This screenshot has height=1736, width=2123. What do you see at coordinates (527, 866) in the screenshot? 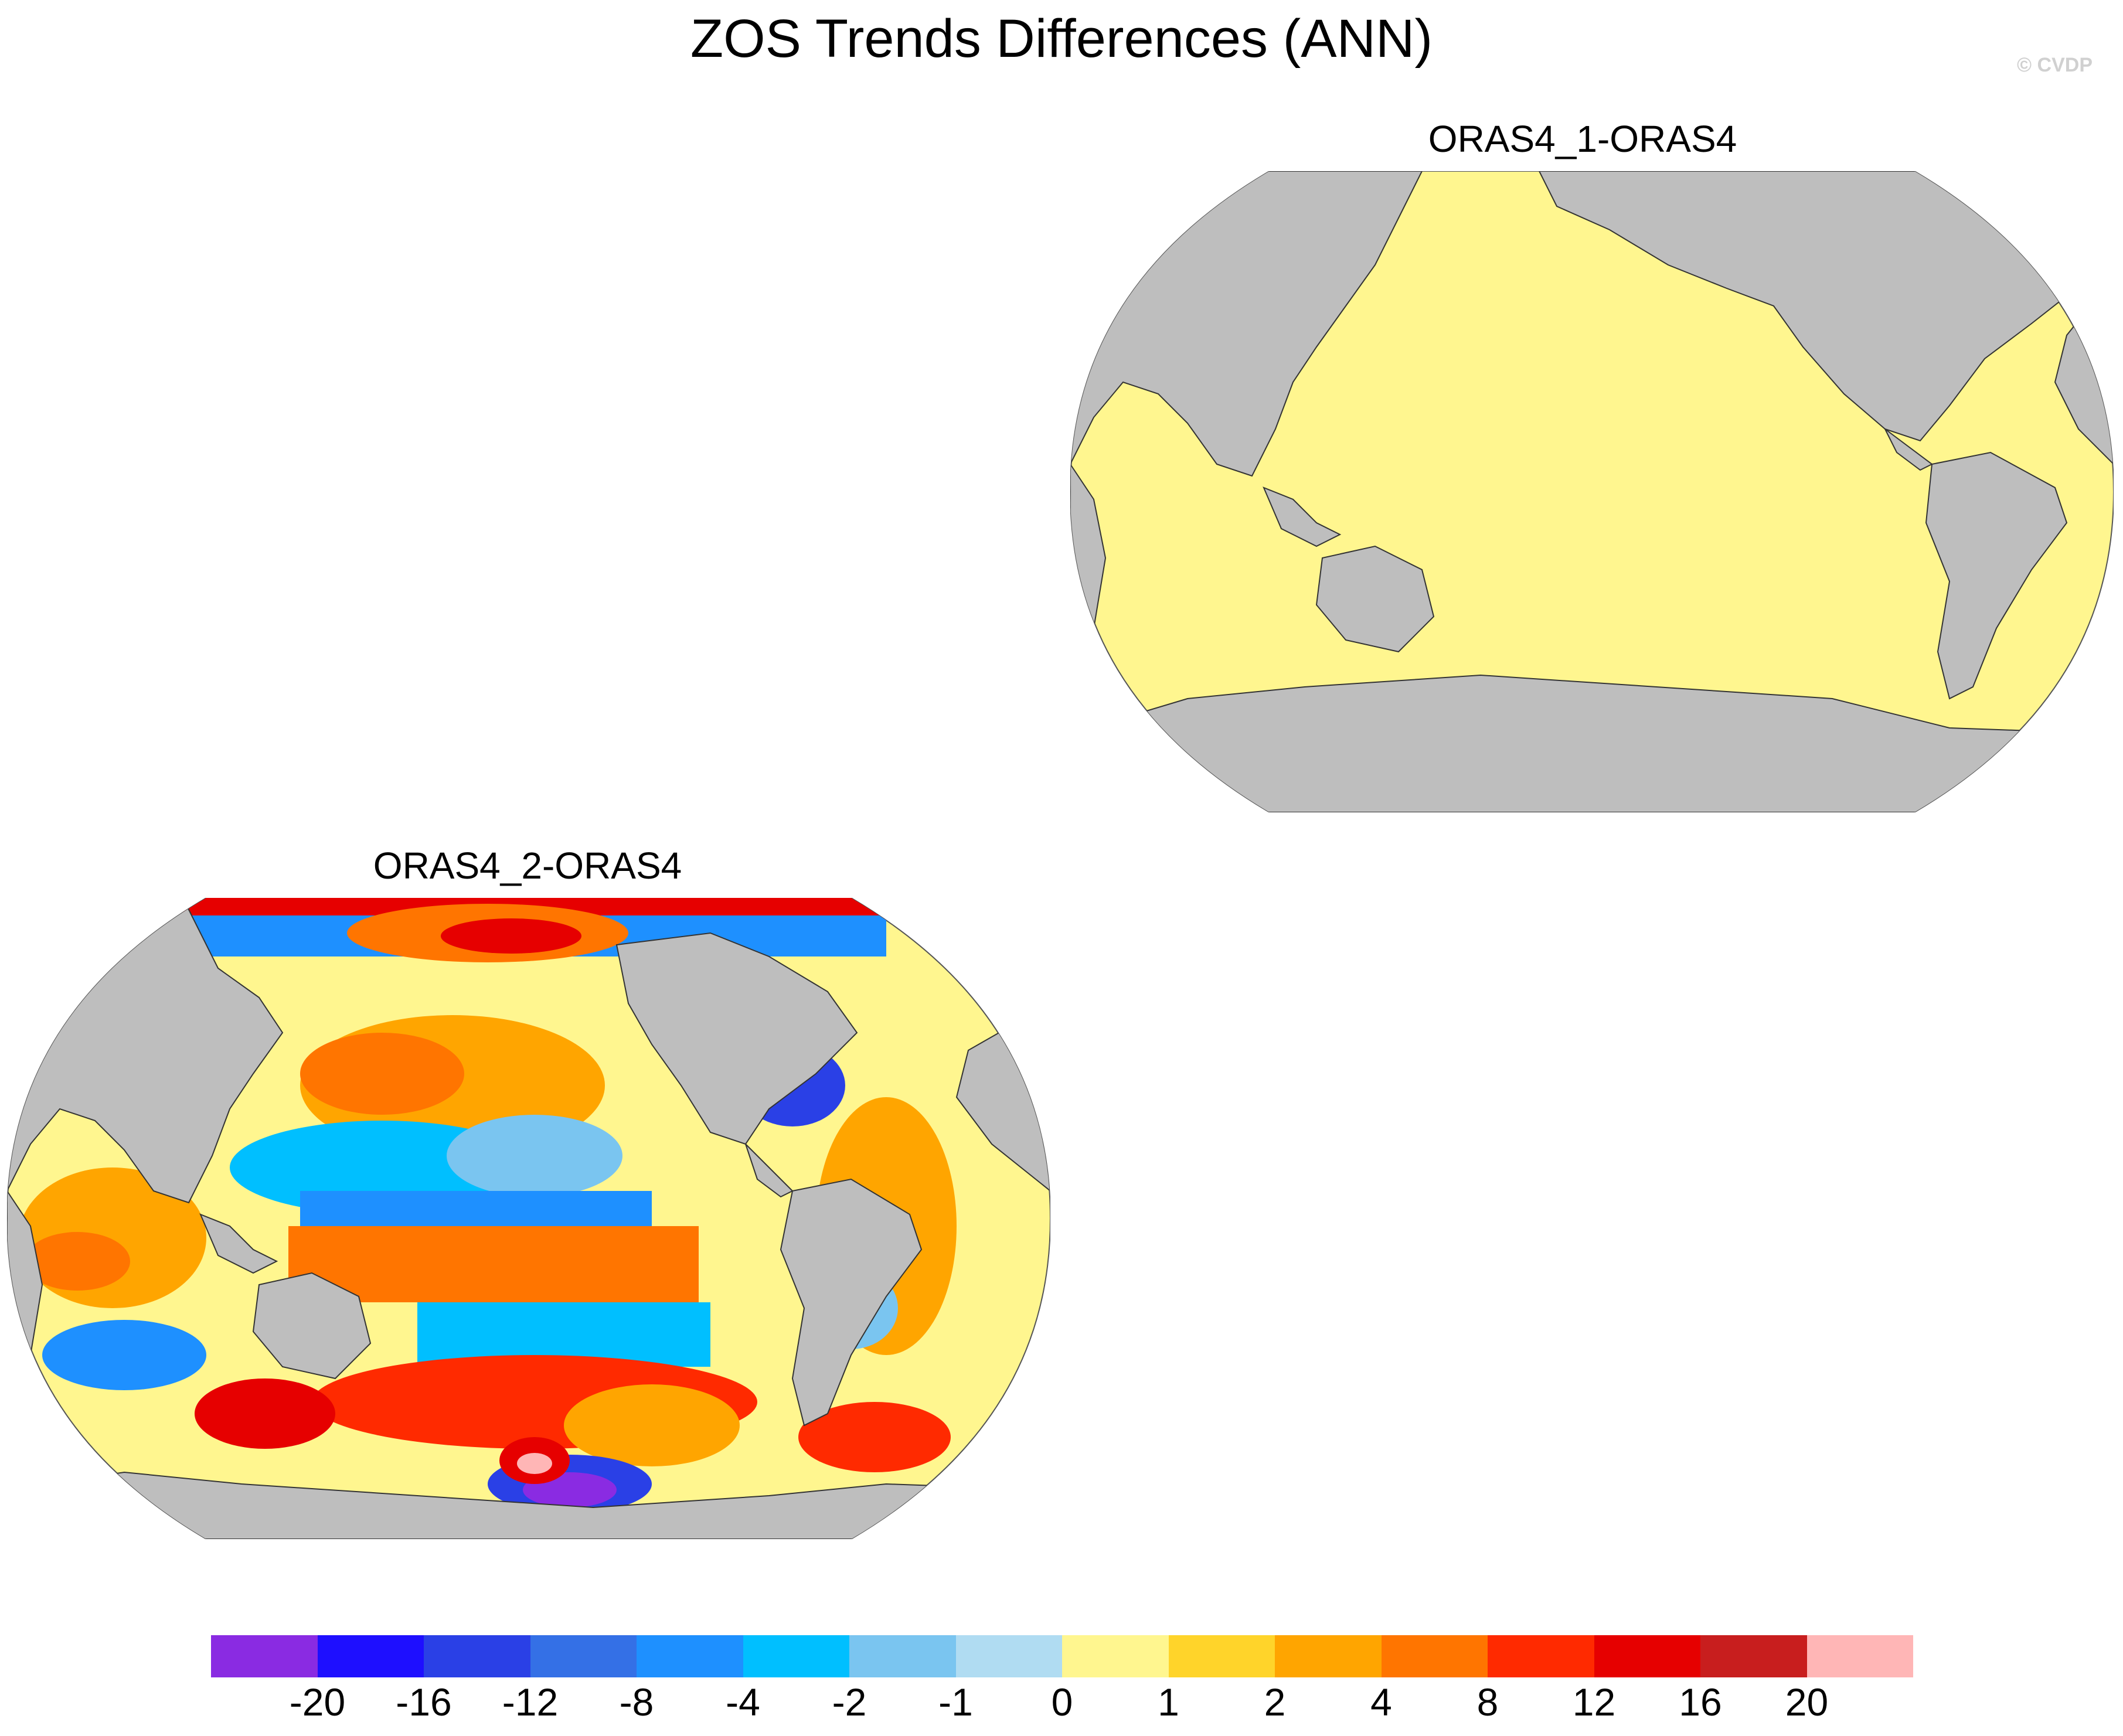
I see `panel2-title: ORAS4_2-ORAS4` at bounding box center [527, 866].